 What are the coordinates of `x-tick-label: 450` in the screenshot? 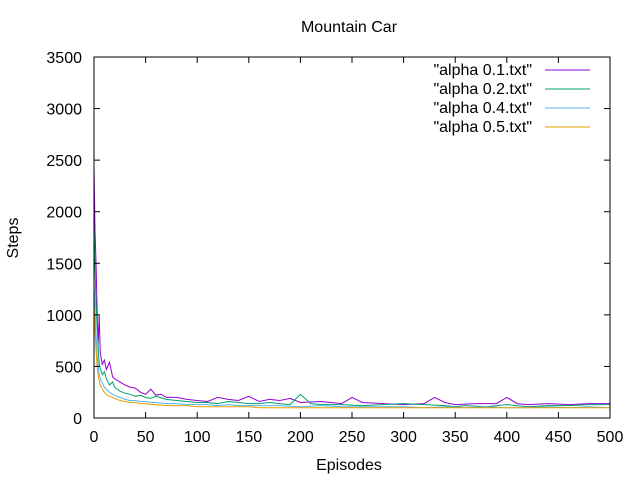 It's located at (558, 437).